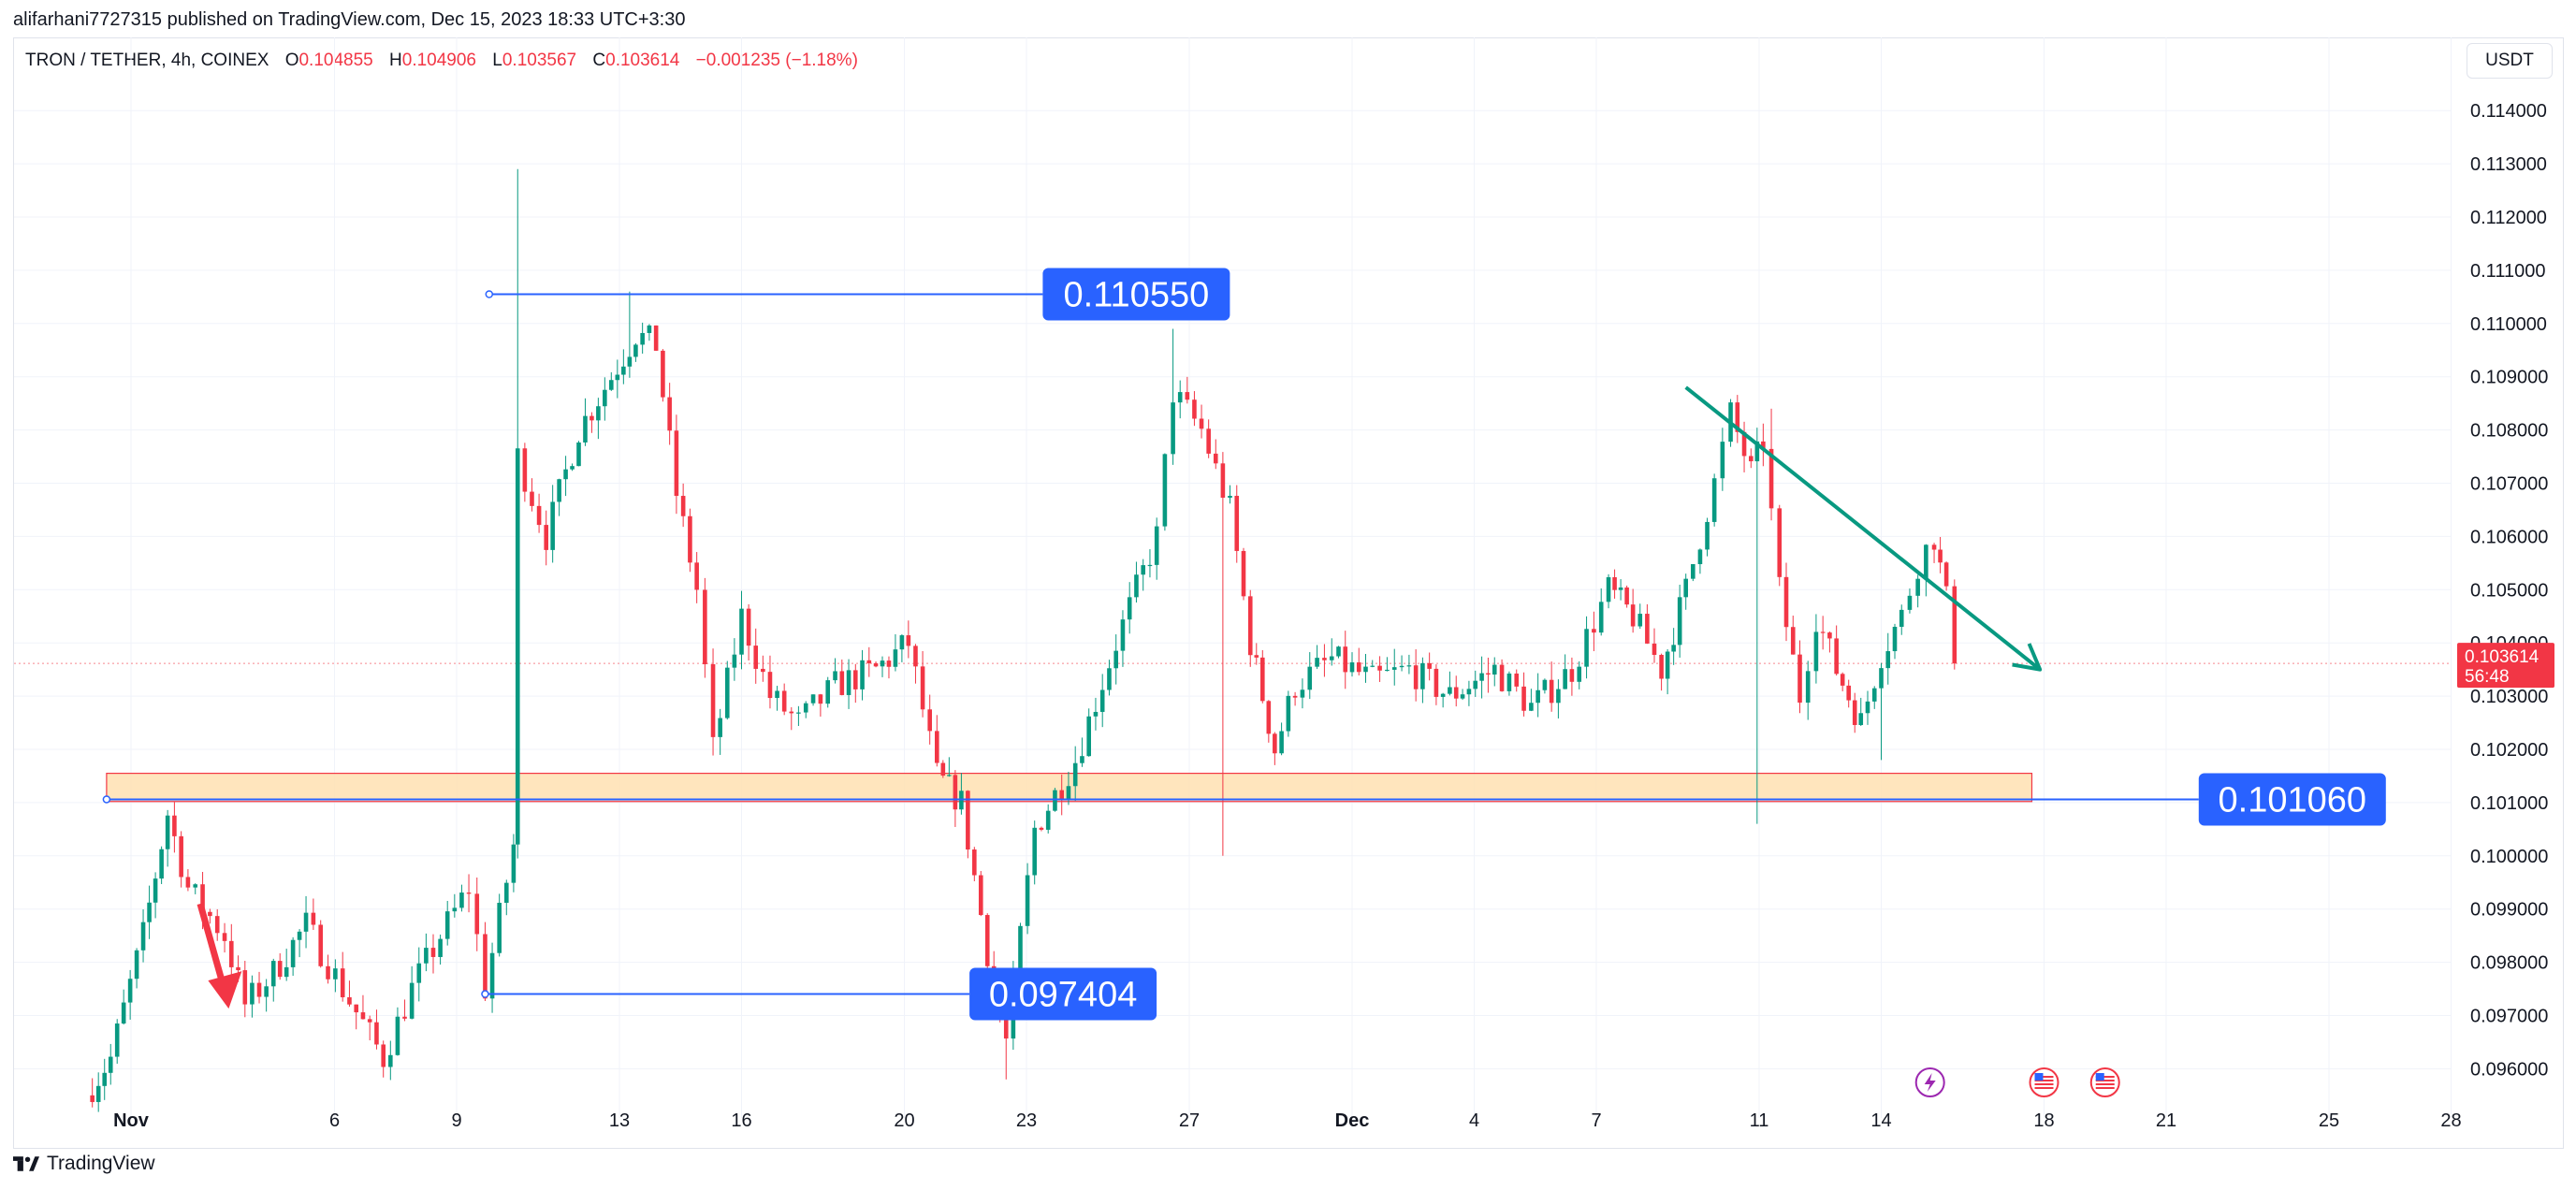 The image size is (2576, 1190). I want to click on currency-badge: USDT, so click(2510, 61).